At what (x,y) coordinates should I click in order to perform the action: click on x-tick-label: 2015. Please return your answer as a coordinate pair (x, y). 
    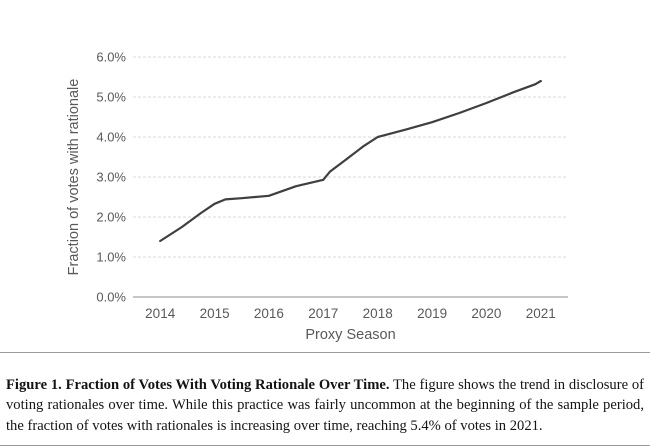
    Looking at the image, I should click on (215, 313).